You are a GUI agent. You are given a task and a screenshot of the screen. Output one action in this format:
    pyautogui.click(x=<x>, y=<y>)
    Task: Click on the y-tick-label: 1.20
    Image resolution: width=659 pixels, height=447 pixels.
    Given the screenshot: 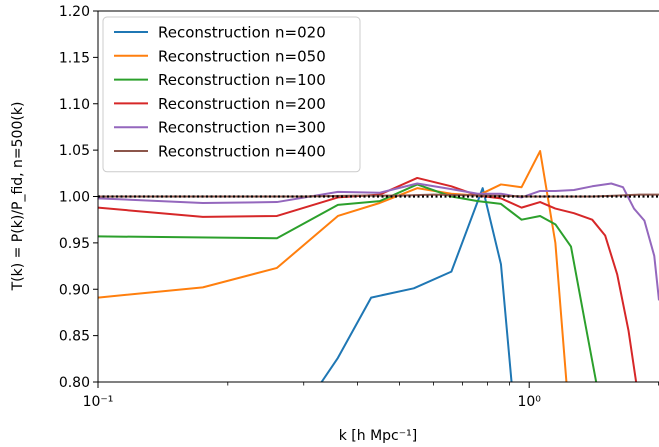 What is the action you would take?
    pyautogui.click(x=74, y=12)
    